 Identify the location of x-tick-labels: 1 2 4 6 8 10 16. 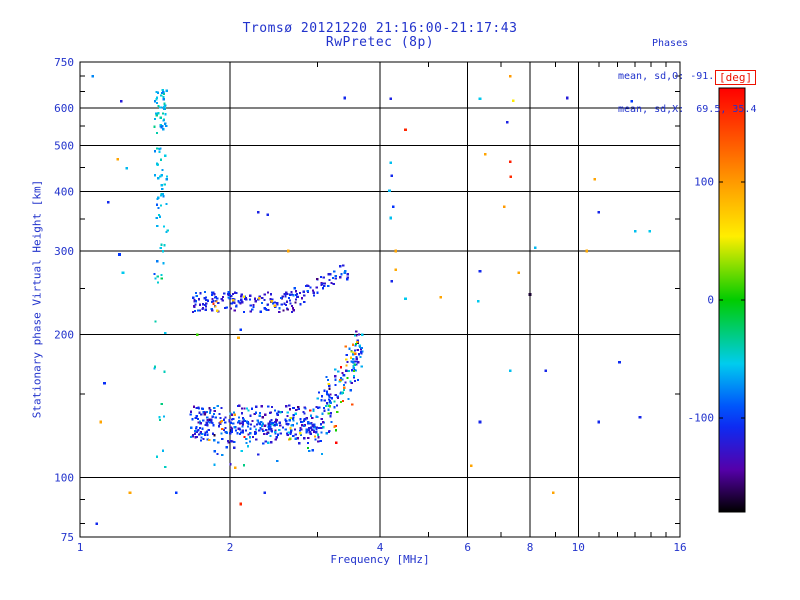
(382, 547).